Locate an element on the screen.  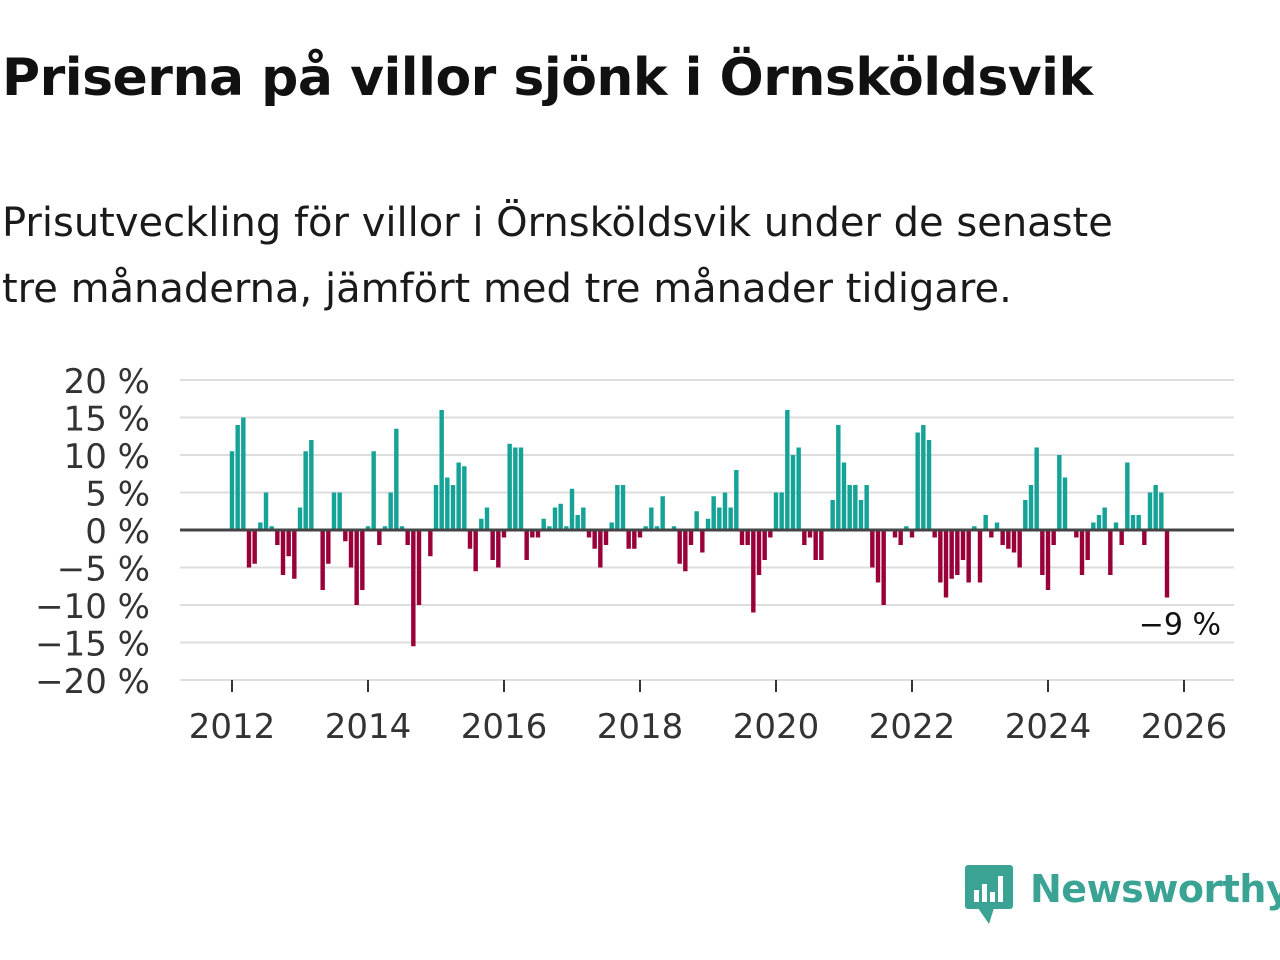
x-tick-label: 2020 is located at coordinates (776, 727).